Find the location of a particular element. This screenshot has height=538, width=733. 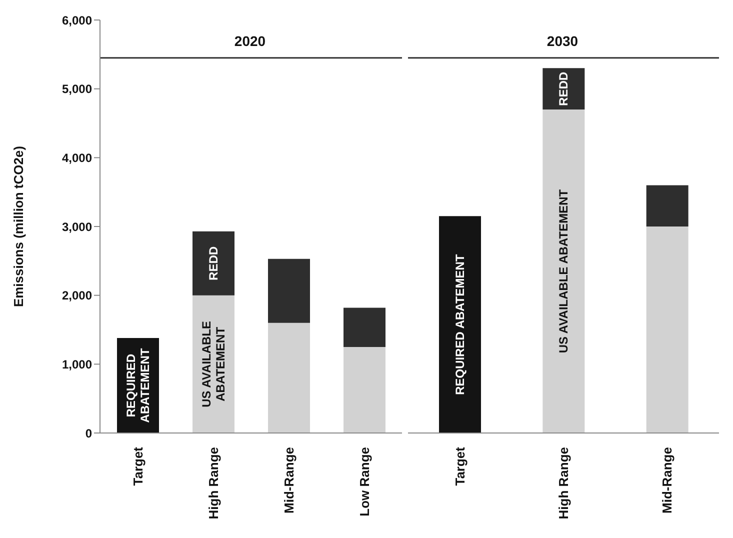

y-tick-label: 5,000 is located at coordinates (77, 89).